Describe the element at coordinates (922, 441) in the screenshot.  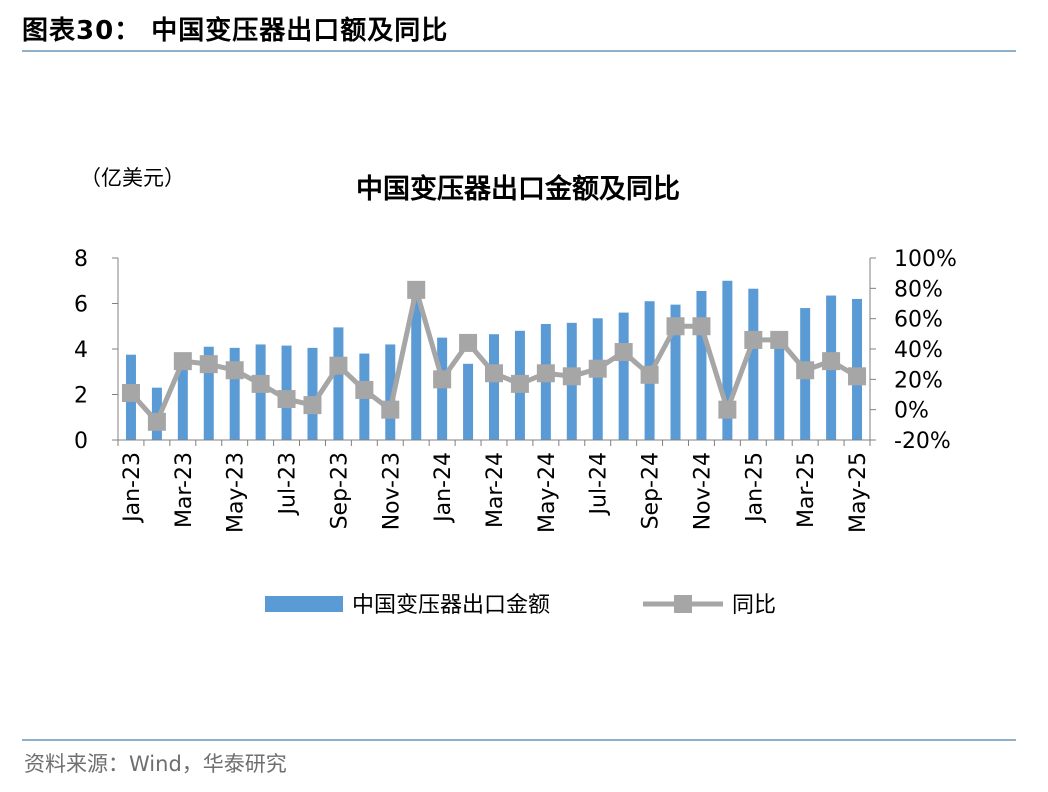
I see `y-right-tick-label: -20%` at that location.